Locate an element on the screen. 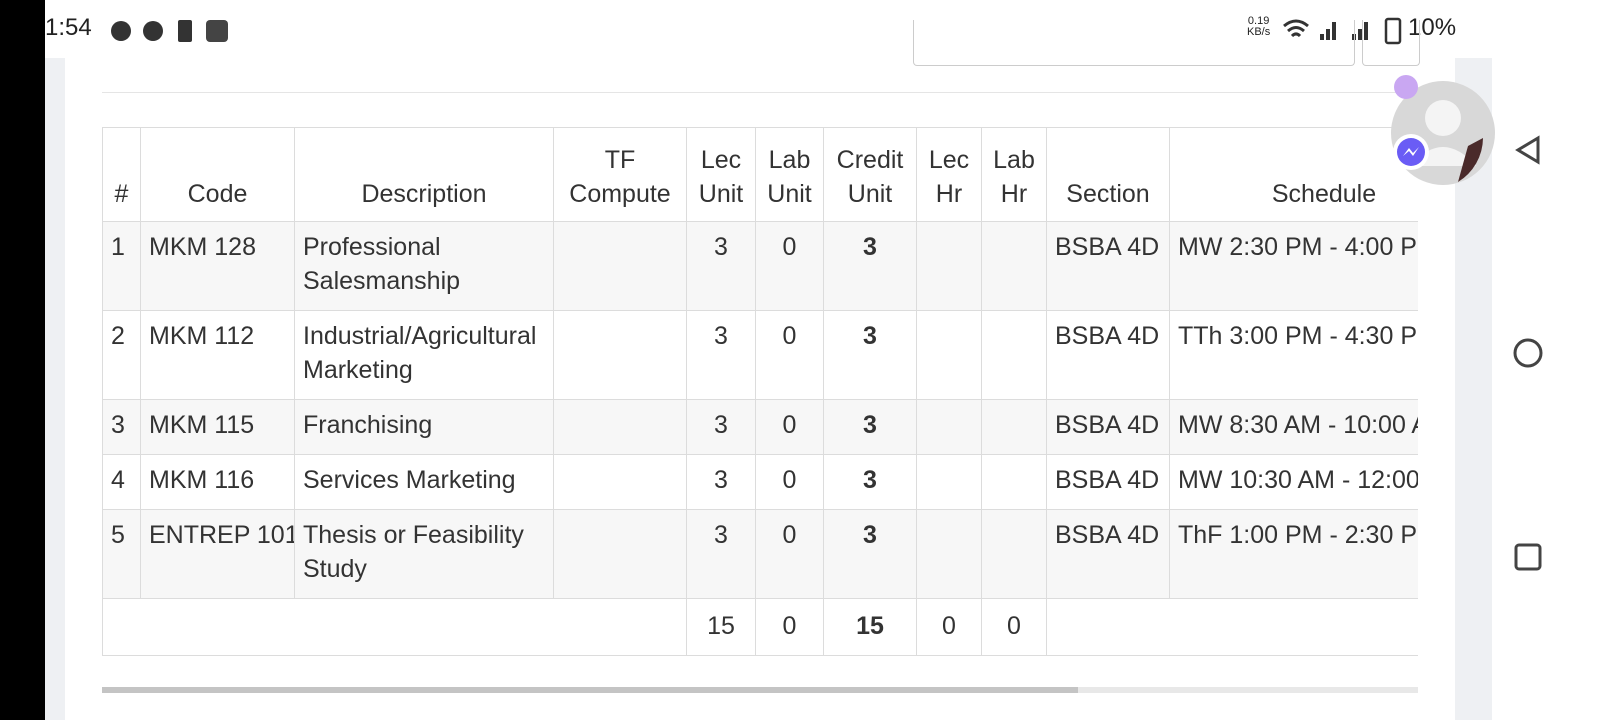  status-bar is located at coordinates (768, 29).